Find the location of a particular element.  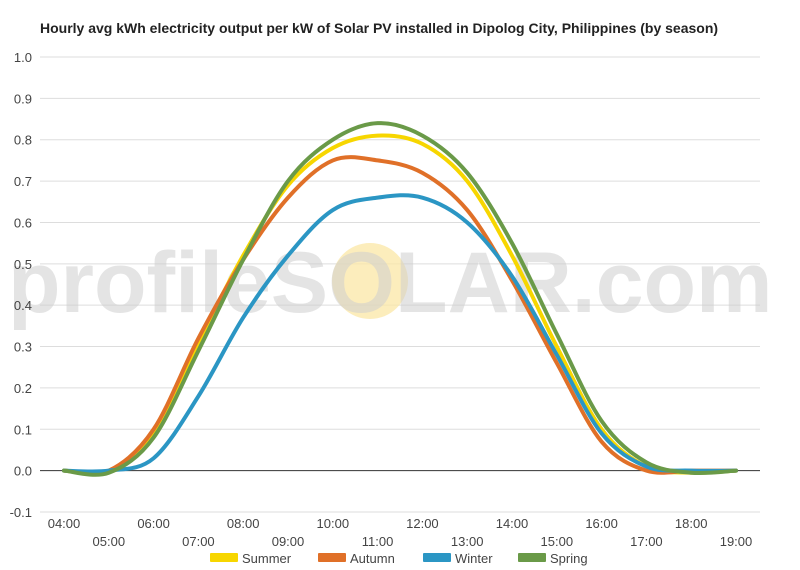

x-tick-label: 07:00 is located at coordinates (198, 541).